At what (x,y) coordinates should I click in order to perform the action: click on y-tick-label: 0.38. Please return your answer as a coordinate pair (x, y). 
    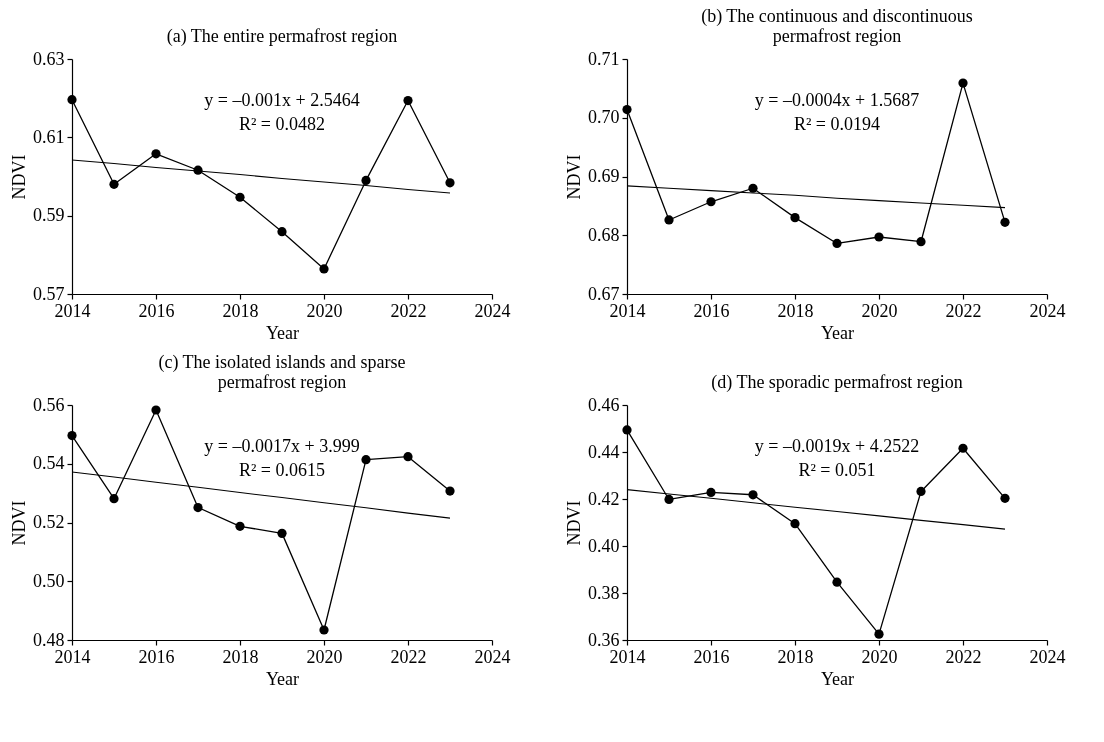
    Looking at the image, I should click on (604, 592).